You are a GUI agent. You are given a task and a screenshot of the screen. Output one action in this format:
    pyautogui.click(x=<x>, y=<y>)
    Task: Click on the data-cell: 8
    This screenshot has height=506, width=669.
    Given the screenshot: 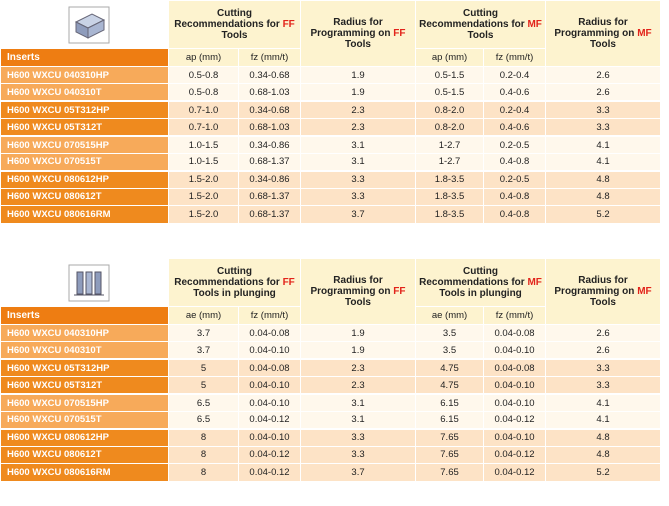 What is the action you would take?
    pyautogui.click(x=203, y=437)
    